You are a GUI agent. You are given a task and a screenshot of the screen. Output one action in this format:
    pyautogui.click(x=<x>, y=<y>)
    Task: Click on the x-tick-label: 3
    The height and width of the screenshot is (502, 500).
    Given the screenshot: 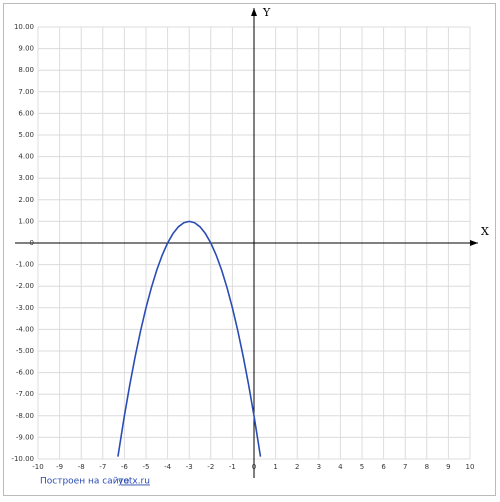 What is the action you would take?
    pyautogui.click(x=319, y=467)
    